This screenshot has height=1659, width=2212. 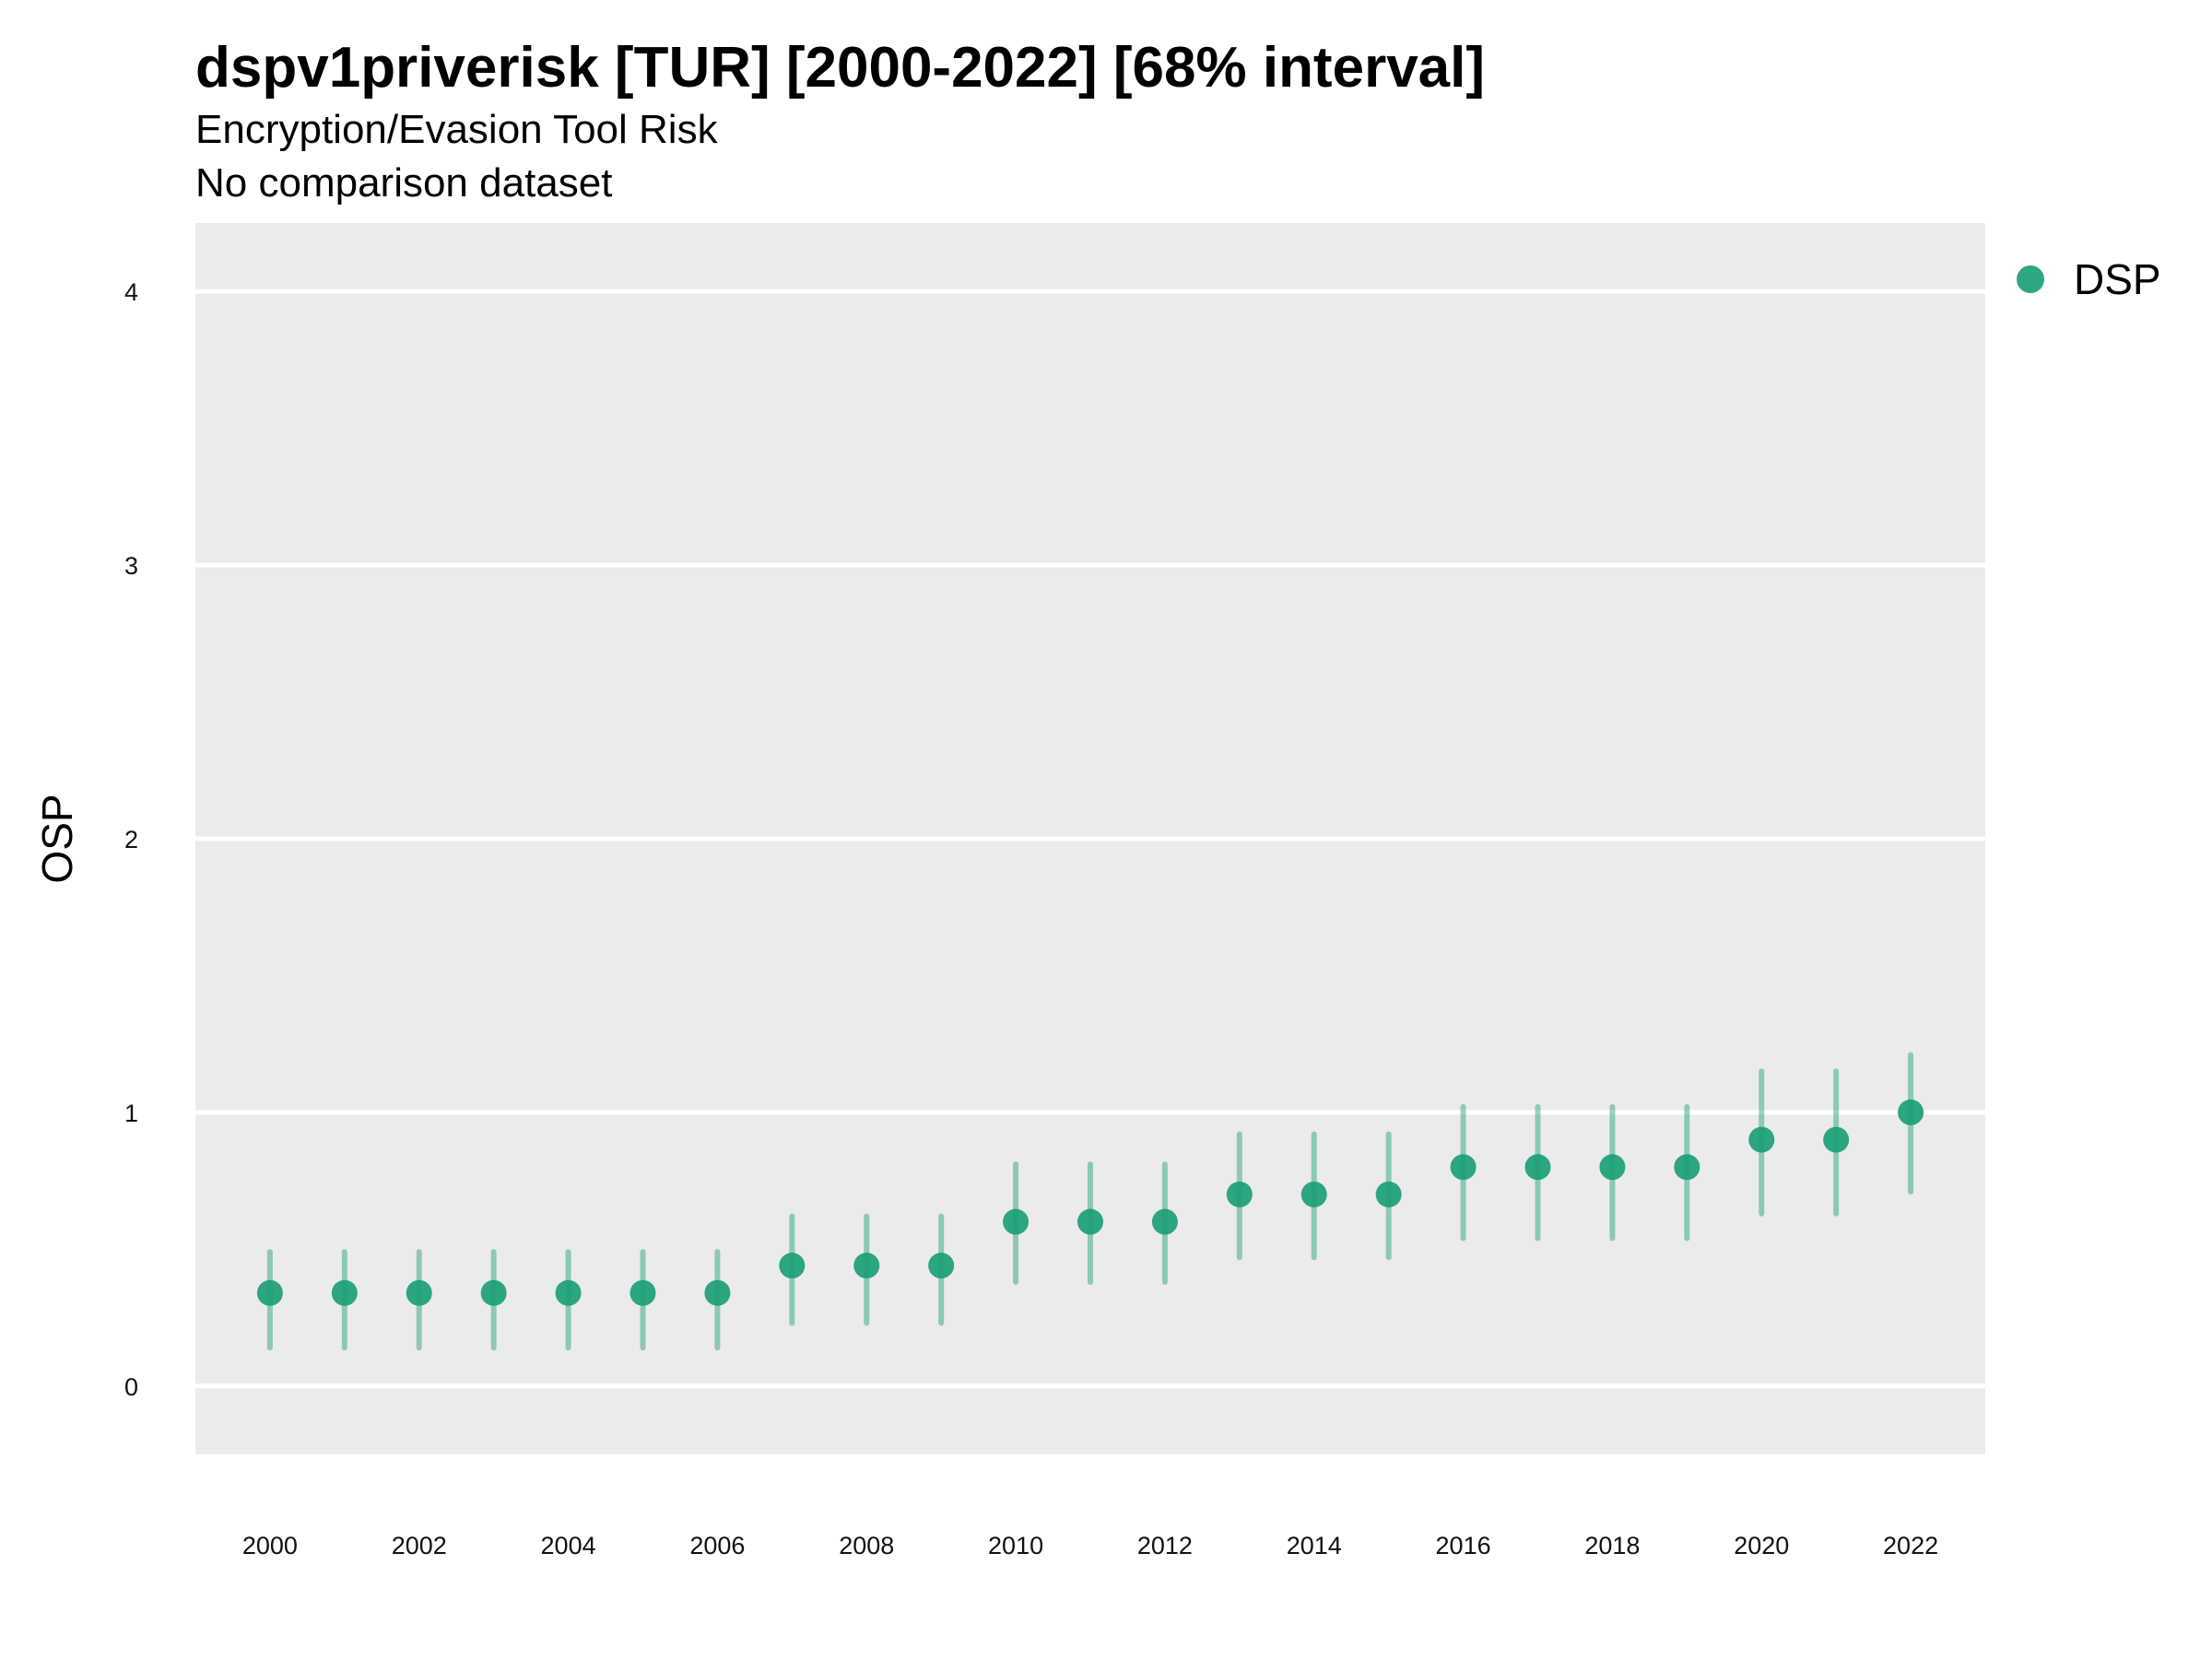 What do you see at coordinates (717, 1545) in the screenshot?
I see `x-tick-label: 2006` at bounding box center [717, 1545].